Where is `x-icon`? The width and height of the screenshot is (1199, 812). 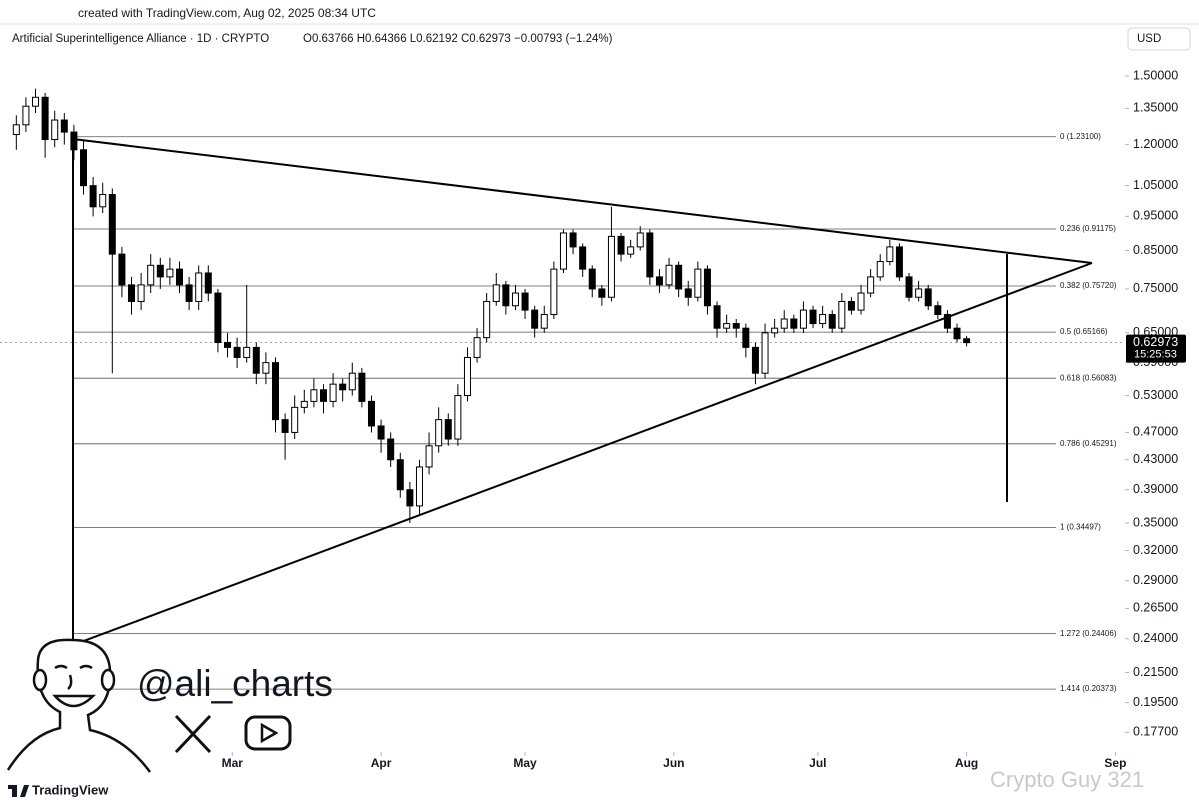
x-icon is located at coordinates (193, 734).